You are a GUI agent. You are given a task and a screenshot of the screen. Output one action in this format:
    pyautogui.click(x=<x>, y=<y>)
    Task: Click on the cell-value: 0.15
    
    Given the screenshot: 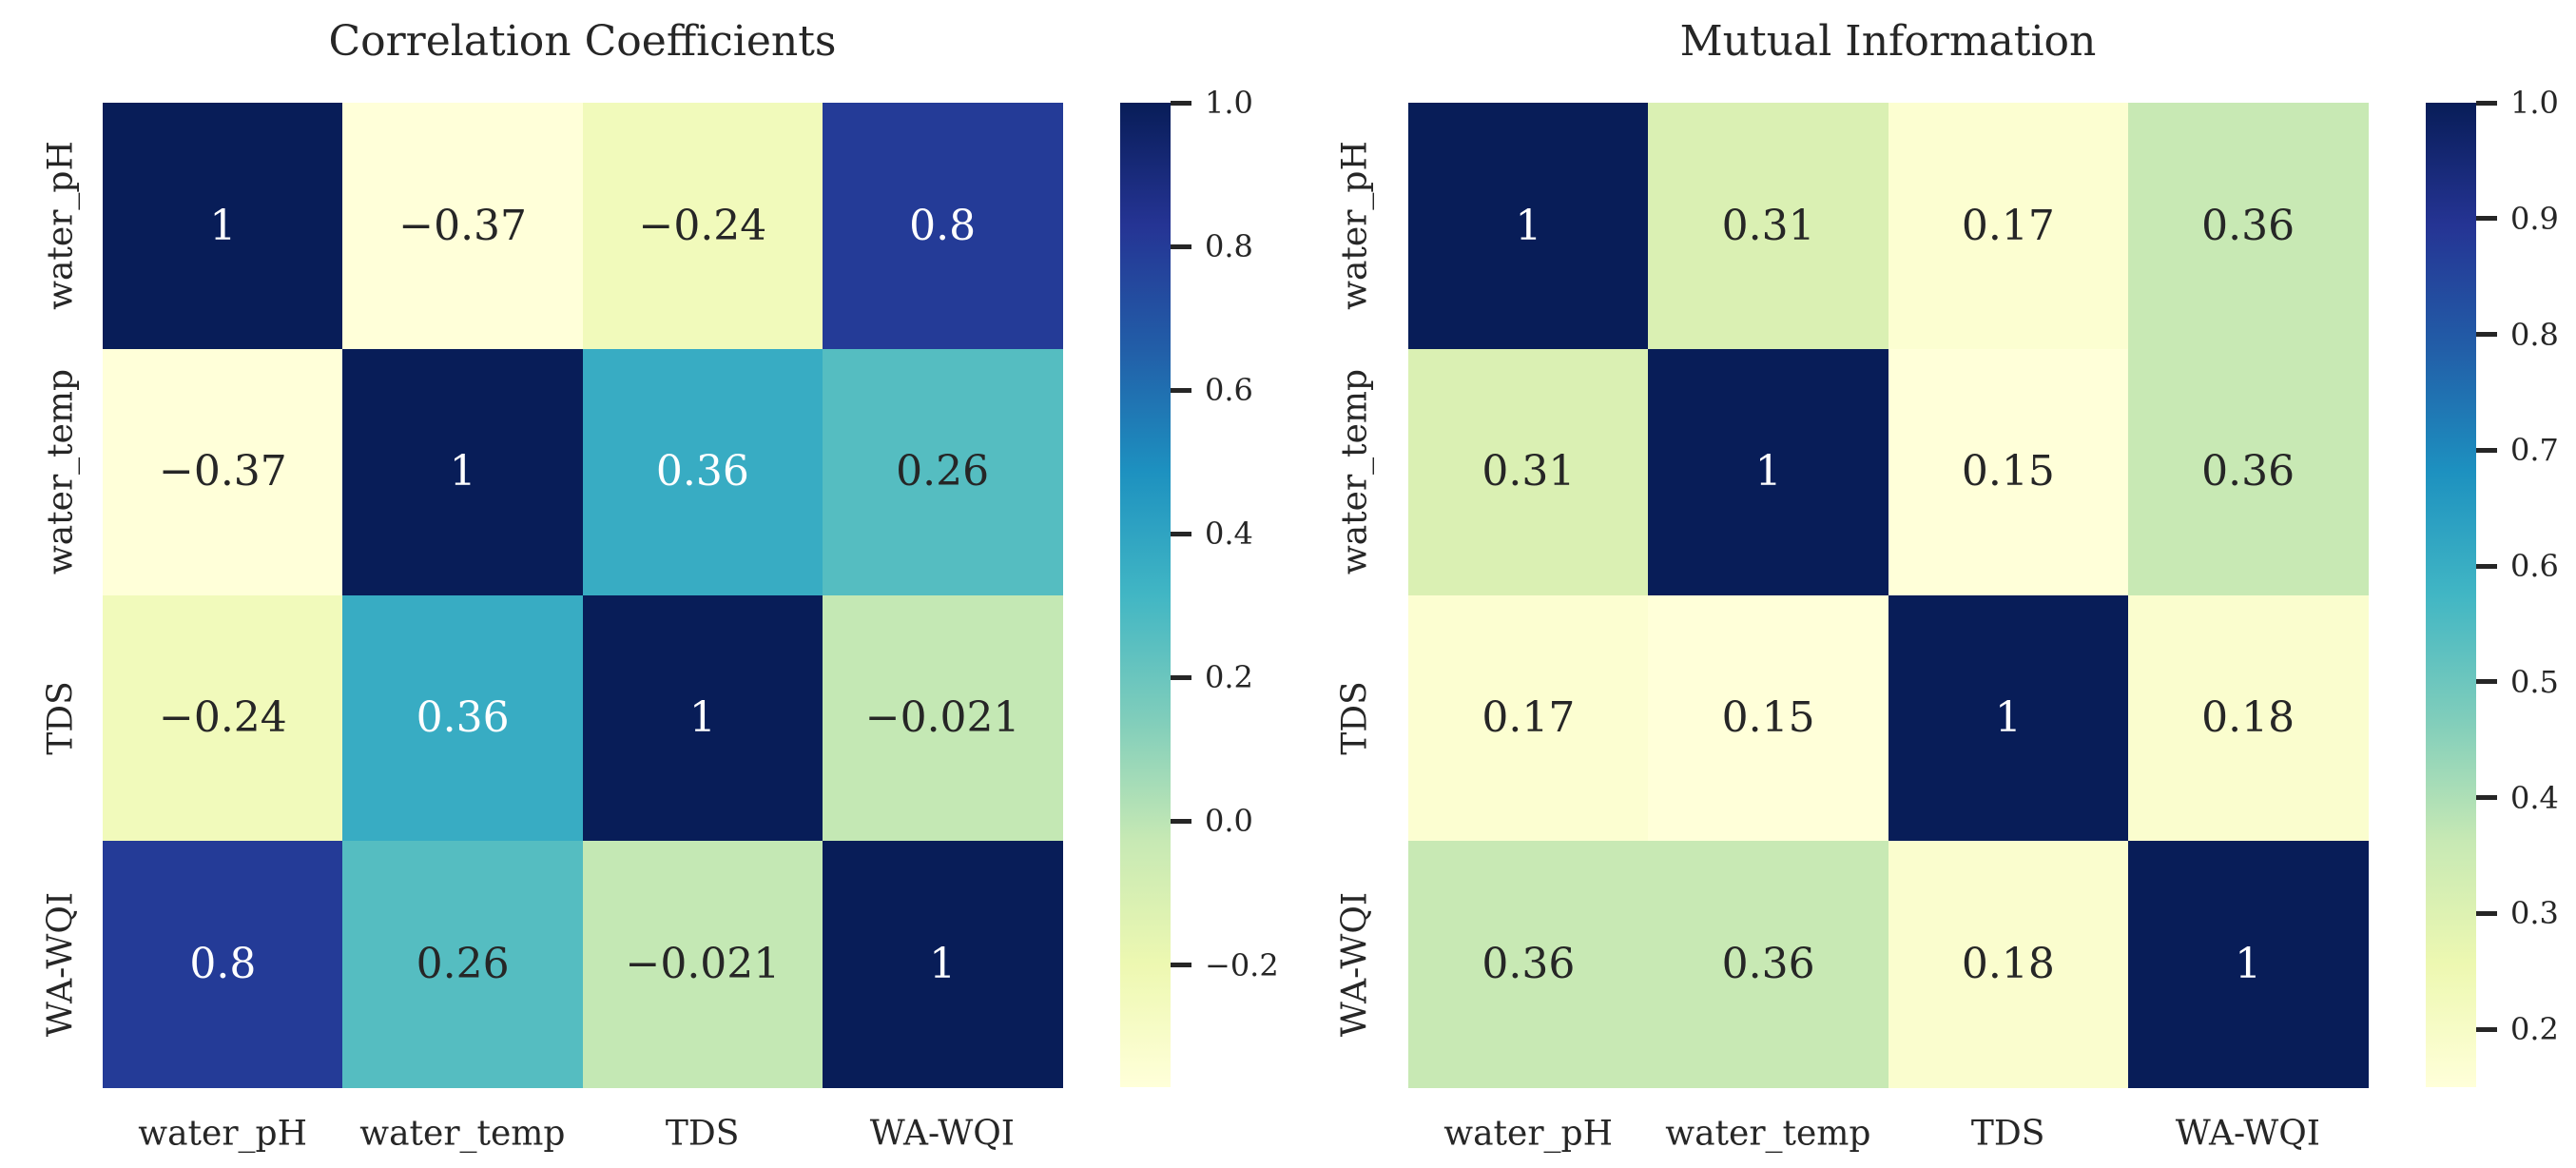 What is the action you would take?
    pyautogui.click(x=1768, y=718)
    